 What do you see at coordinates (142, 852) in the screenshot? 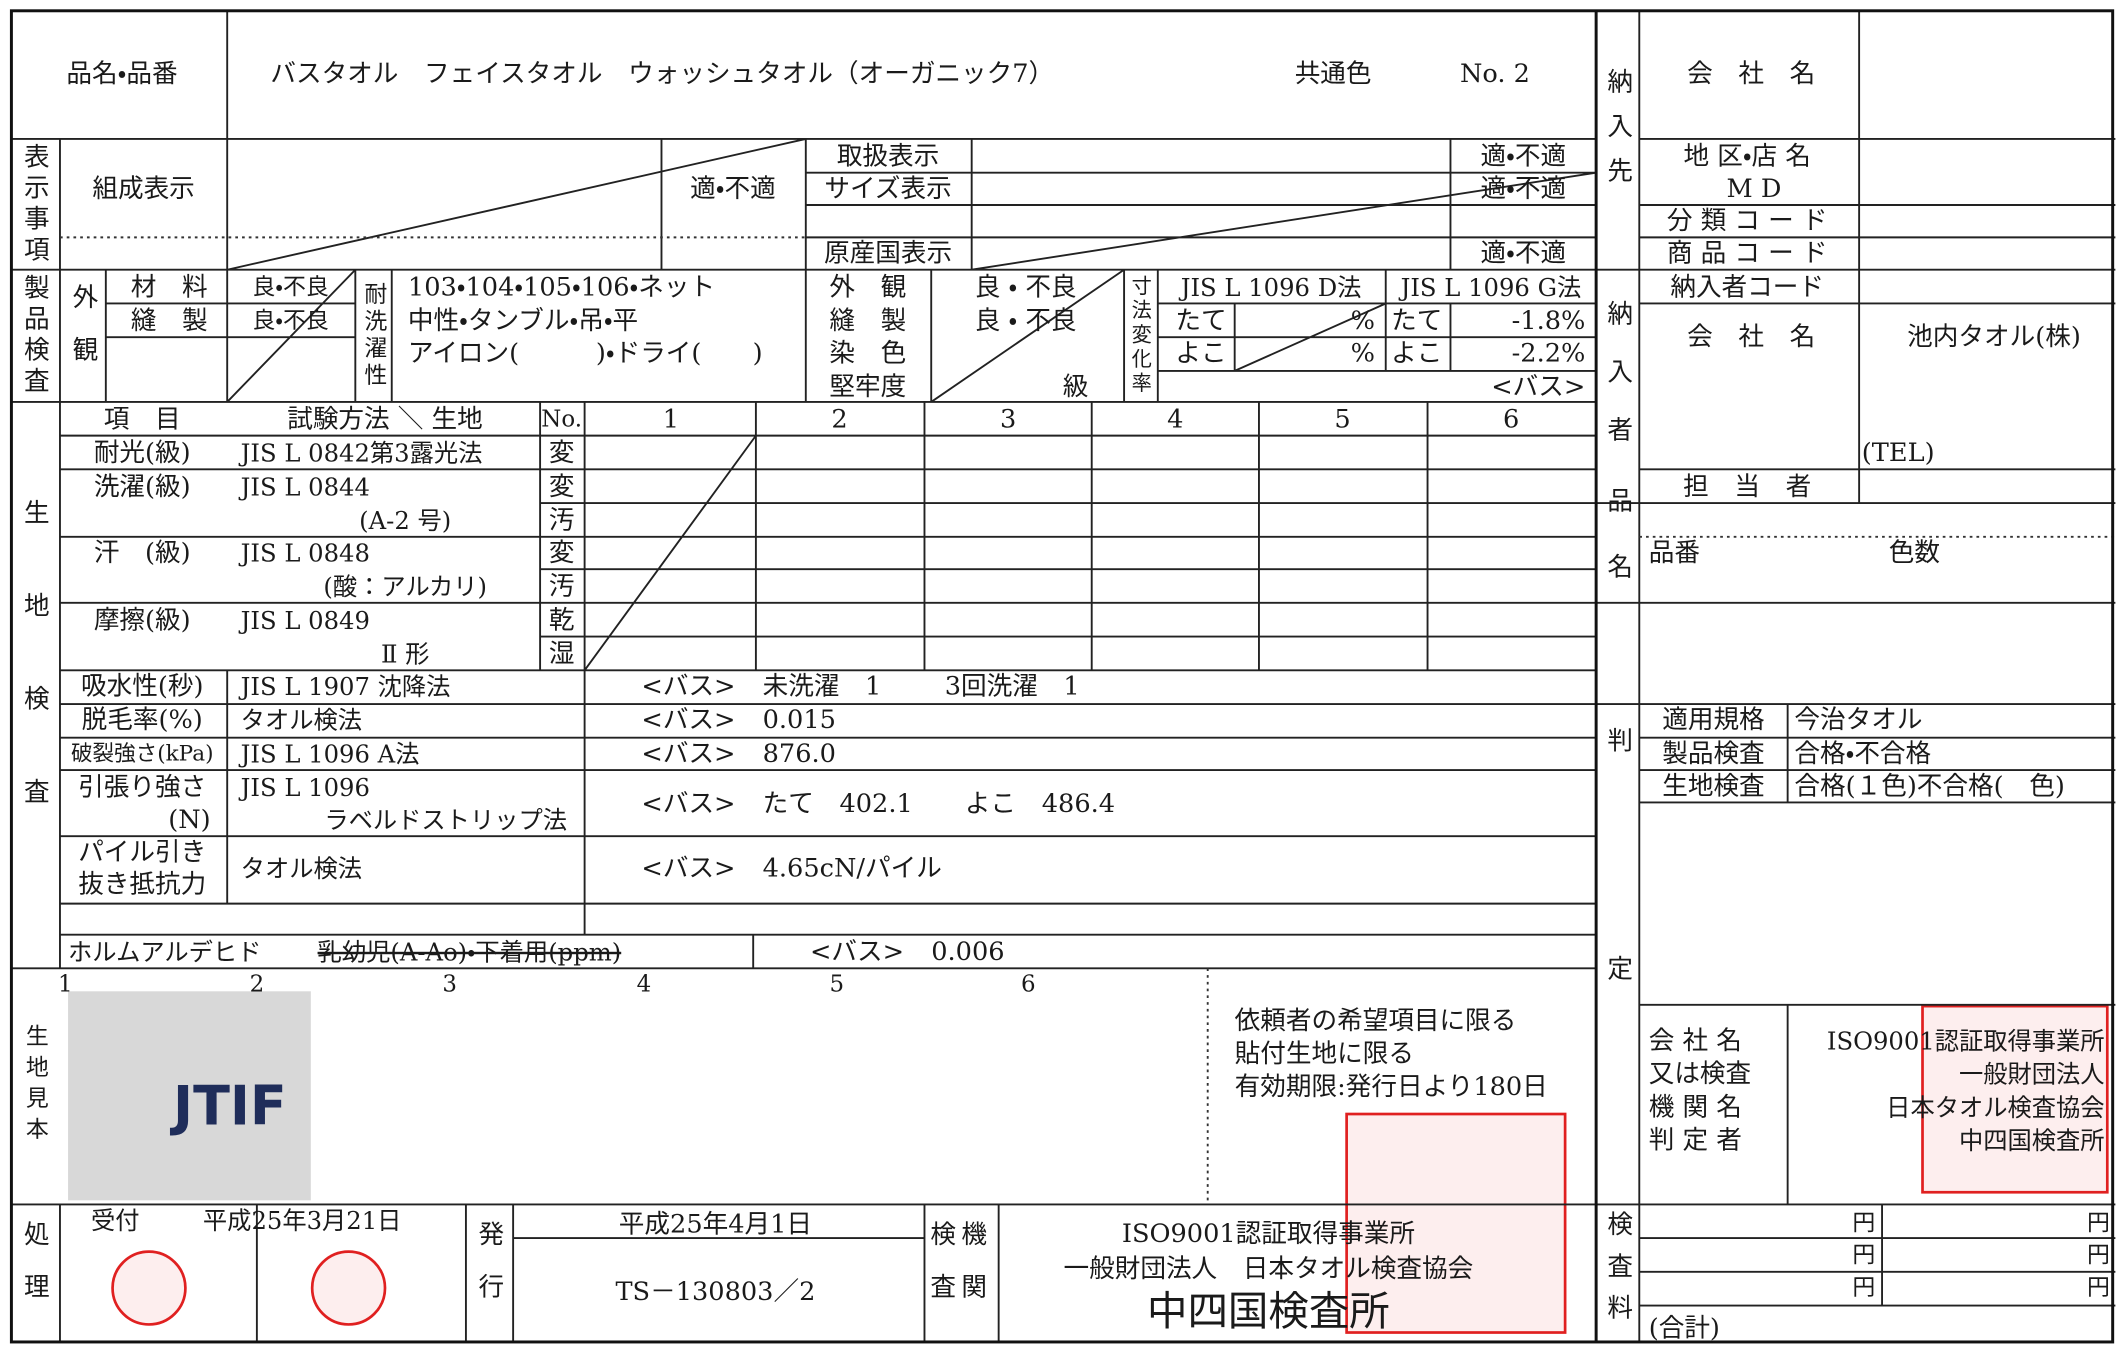
I see `item: パイル引き` at bounding box center [142, 852].